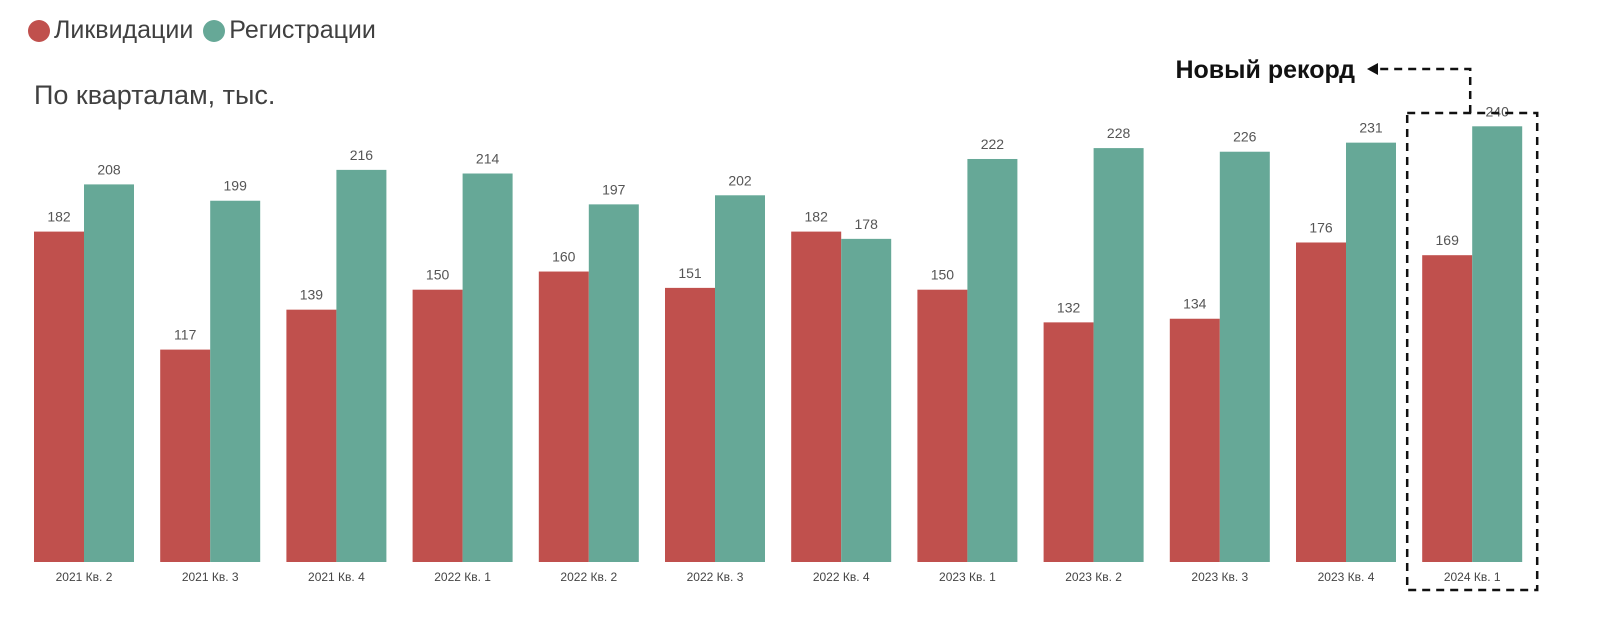 The image size is (1600, 620). What do you see at coordinates (1346, 577) in the screenshot?
I see `category-label-10: 2023 Кв. 4` at bounding box center [1346, 577].